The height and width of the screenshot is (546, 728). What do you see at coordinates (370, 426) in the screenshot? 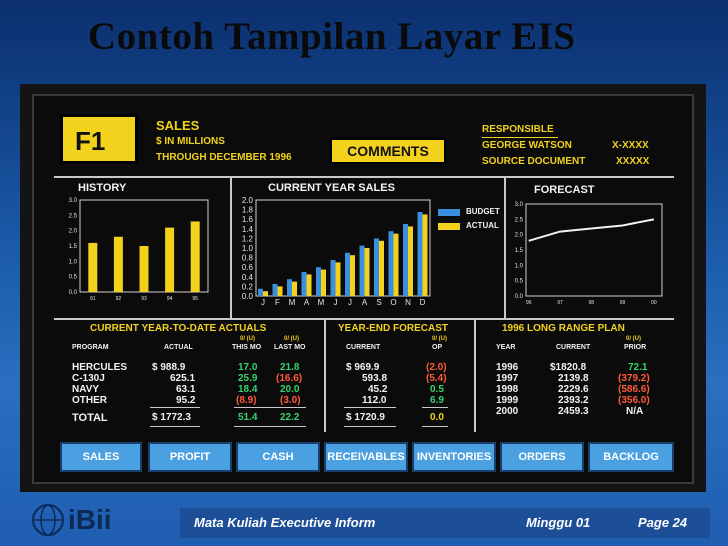
I see `yef-total-rule` at bounding box center [370, 426].